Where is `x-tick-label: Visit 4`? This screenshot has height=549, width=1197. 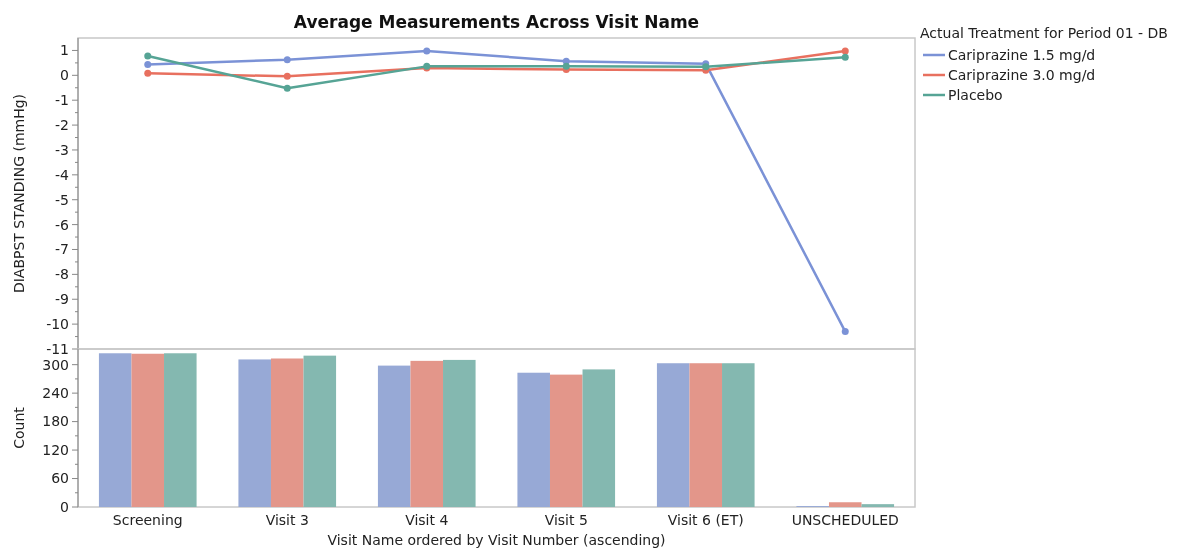 x-tick-label: Visit 4 is located at coordinates (427, 520).